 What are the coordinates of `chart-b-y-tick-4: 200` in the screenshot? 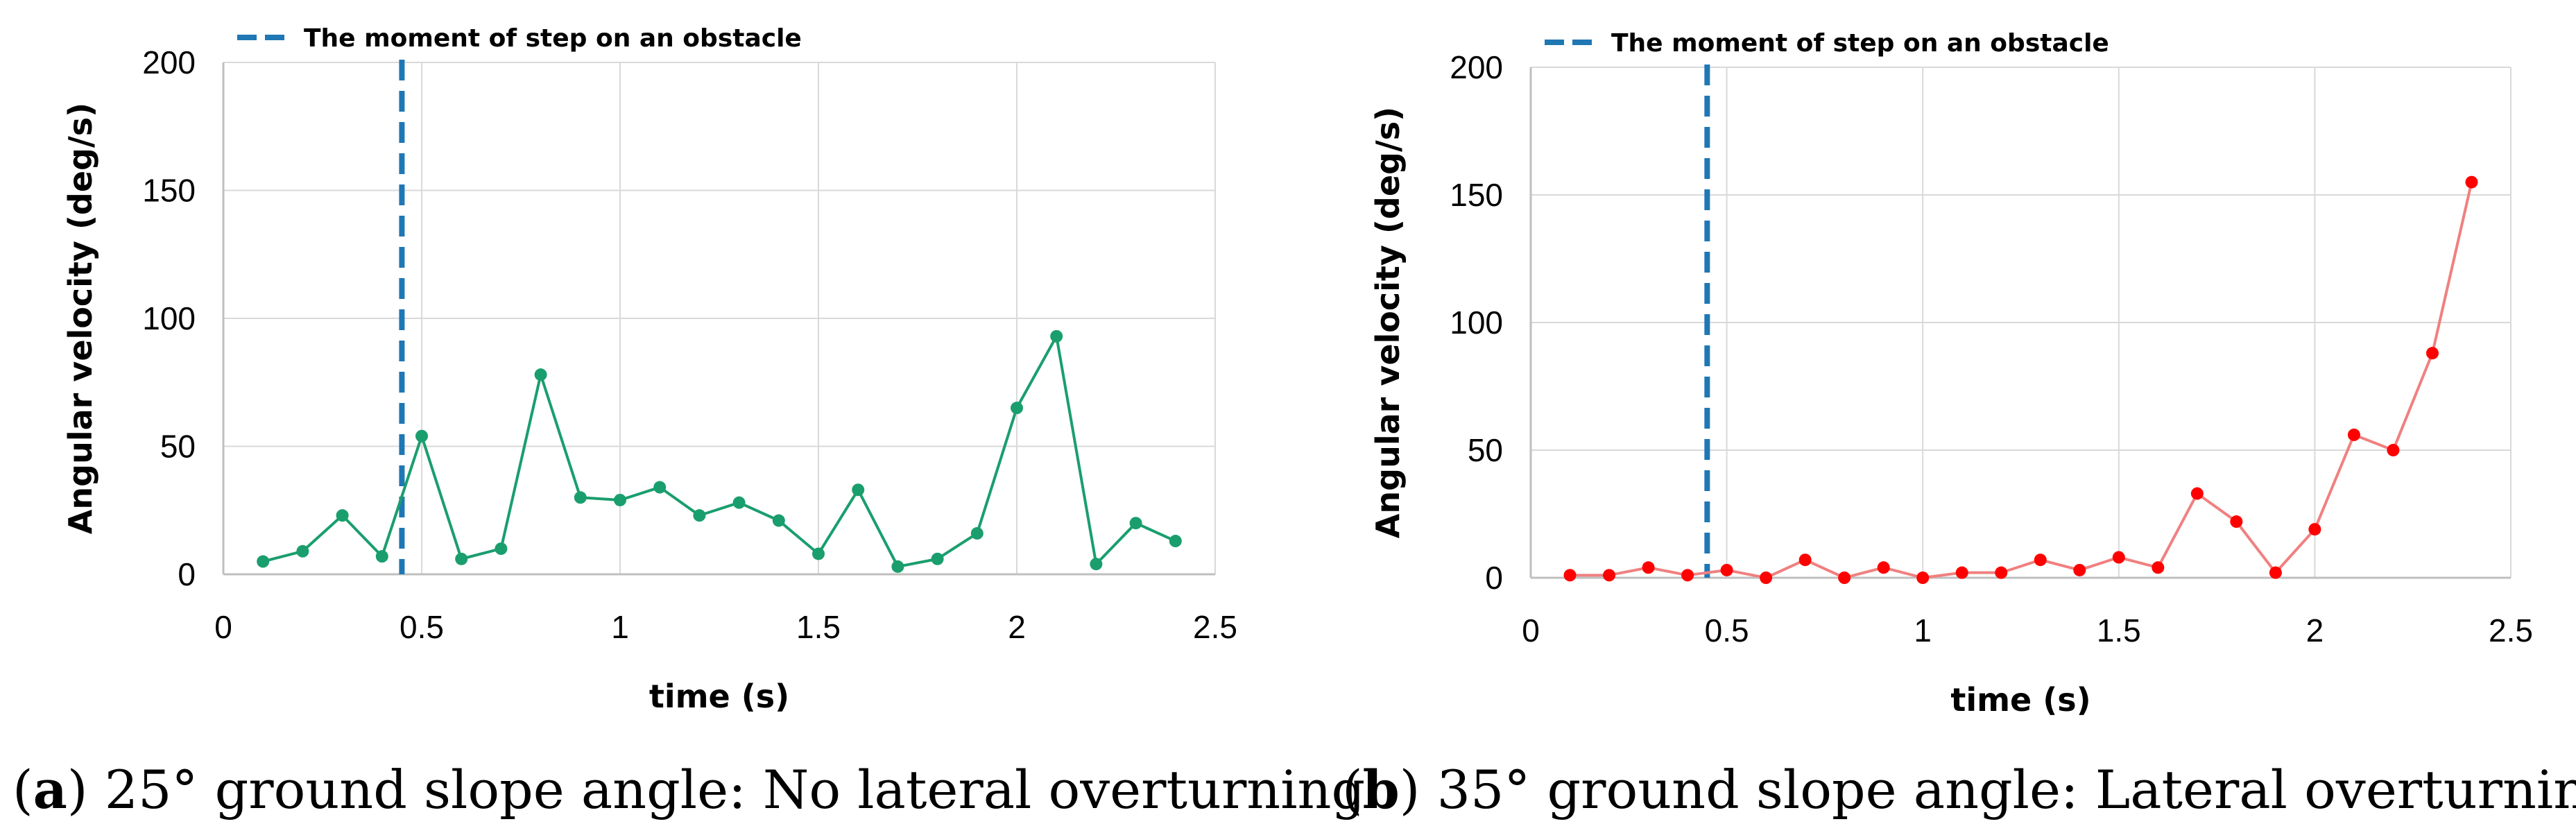 It's located at (1476, 67).